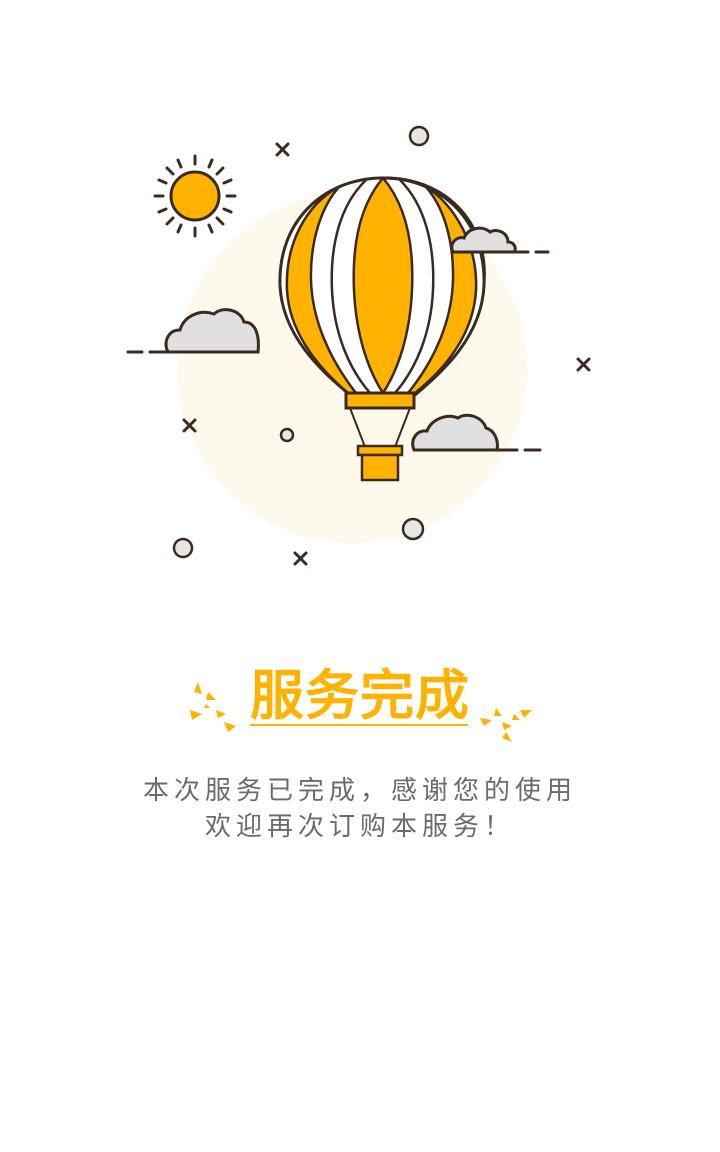 This screenshot has width=720, height=1152. Describe the element at coordinates (359, 725) in the screenshot. I see `title-underline` at that location.